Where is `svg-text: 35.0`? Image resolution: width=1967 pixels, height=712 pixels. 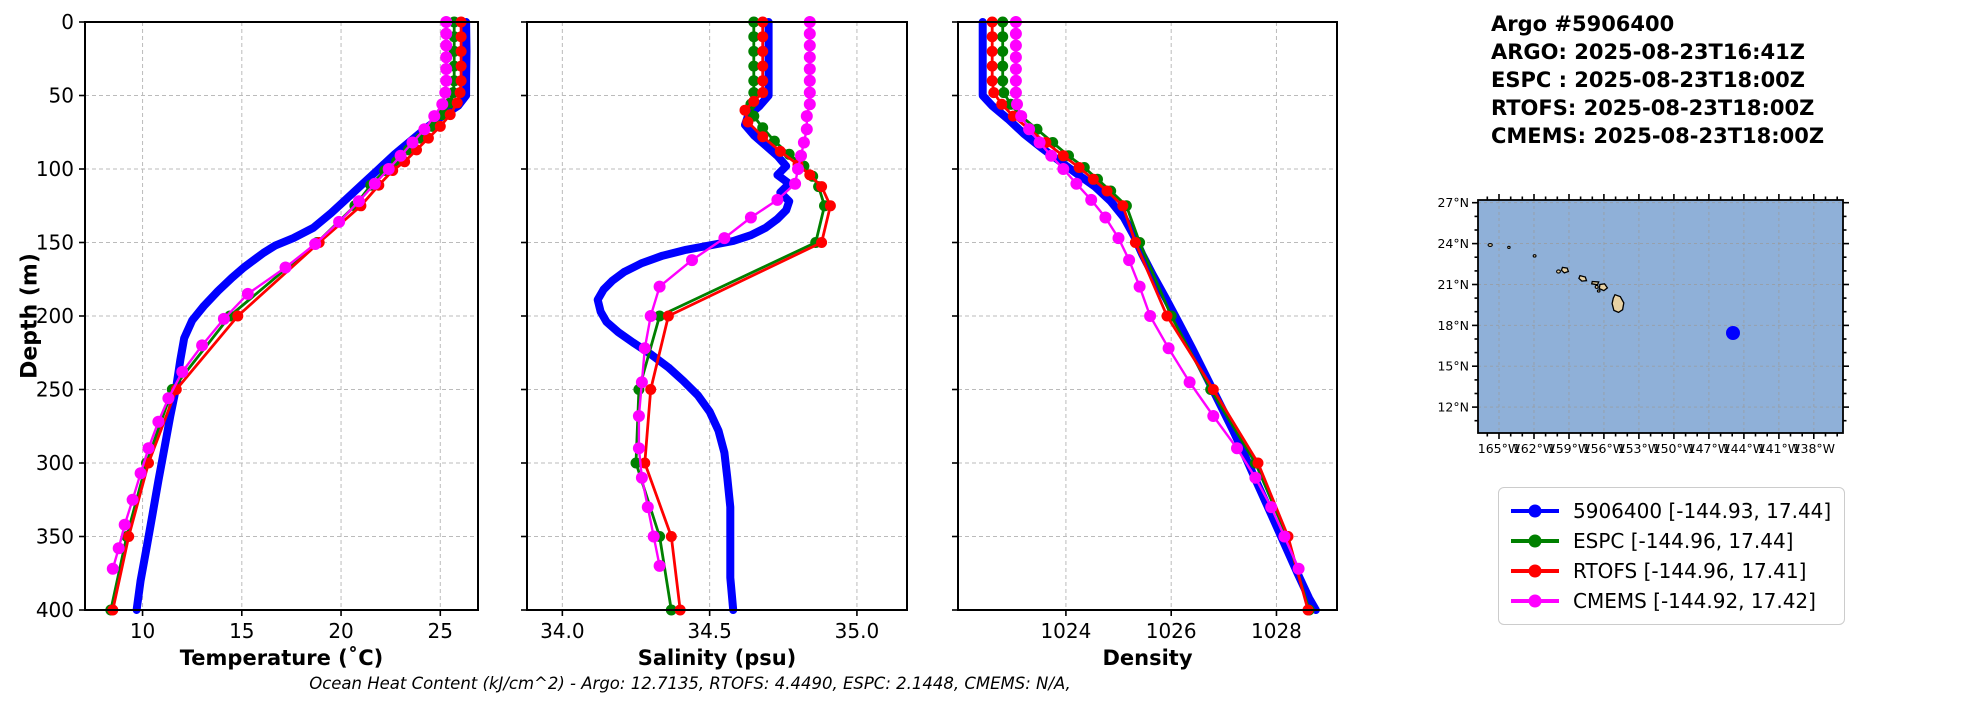 svg-text: 35.0 is located at coordinates (857, 631).